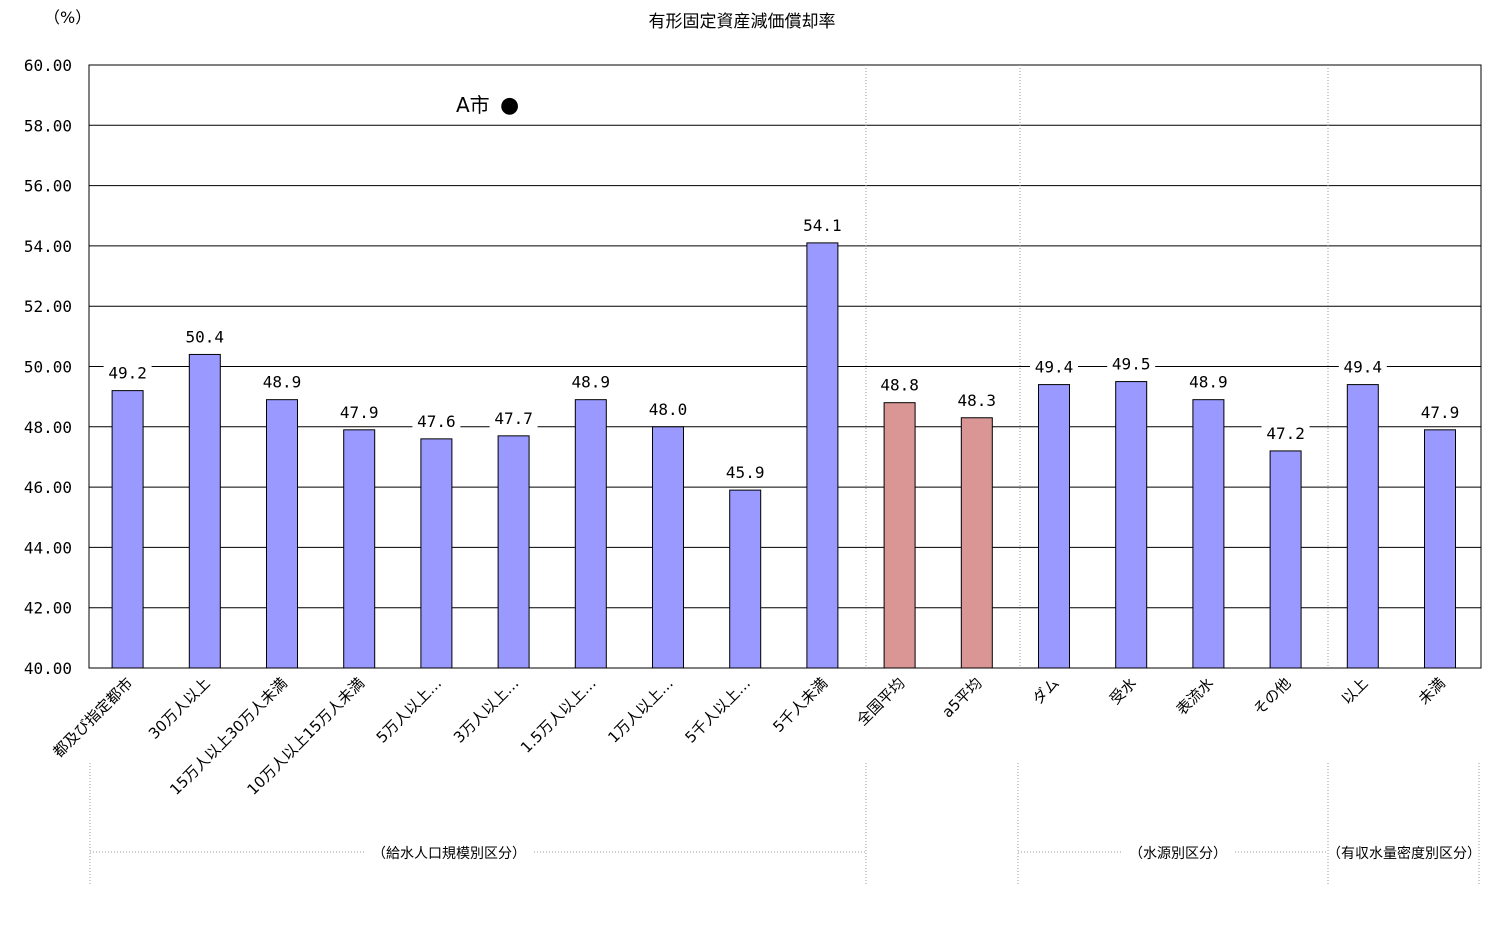 This screenshot has width=1499, height=926. I want to click on value-label: 54.1, so click(822, 225).